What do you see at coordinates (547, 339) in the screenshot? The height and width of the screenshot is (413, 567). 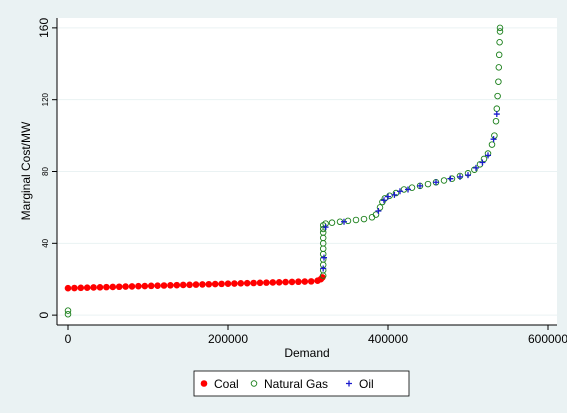 I see `x-tick-label: 600000` at bounding box center [547, 339].